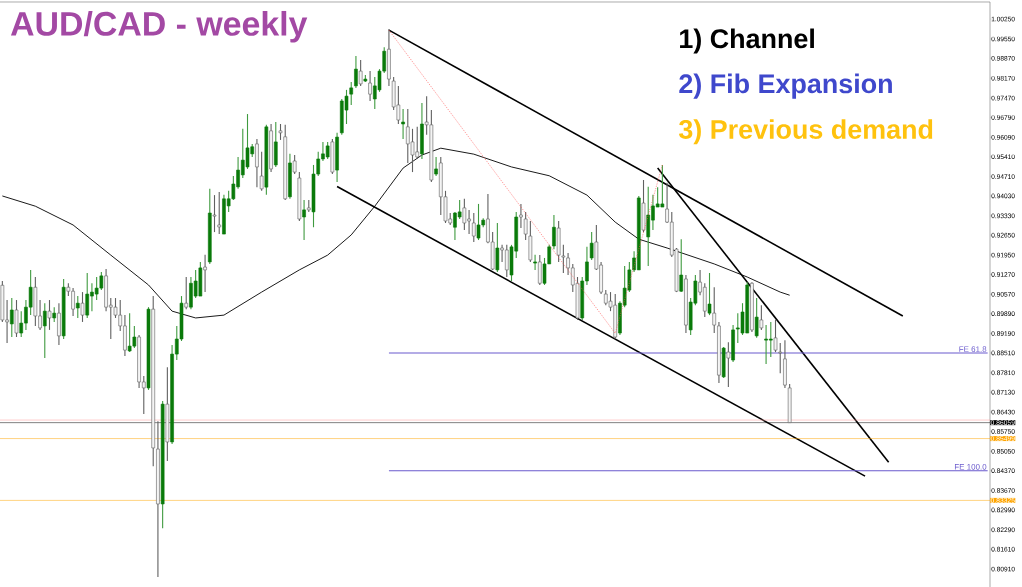  I want to click on annotation: 3) Previous demand, so click(805, 132).